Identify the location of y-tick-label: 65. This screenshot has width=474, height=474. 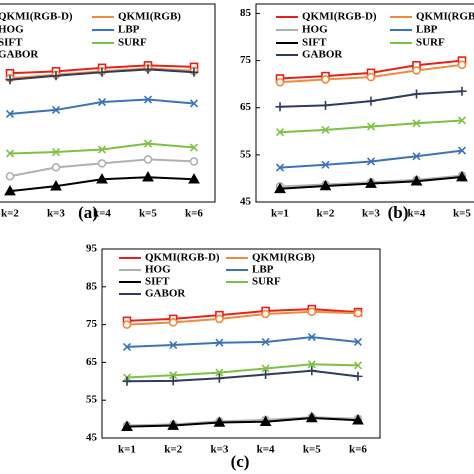
(92, 362).